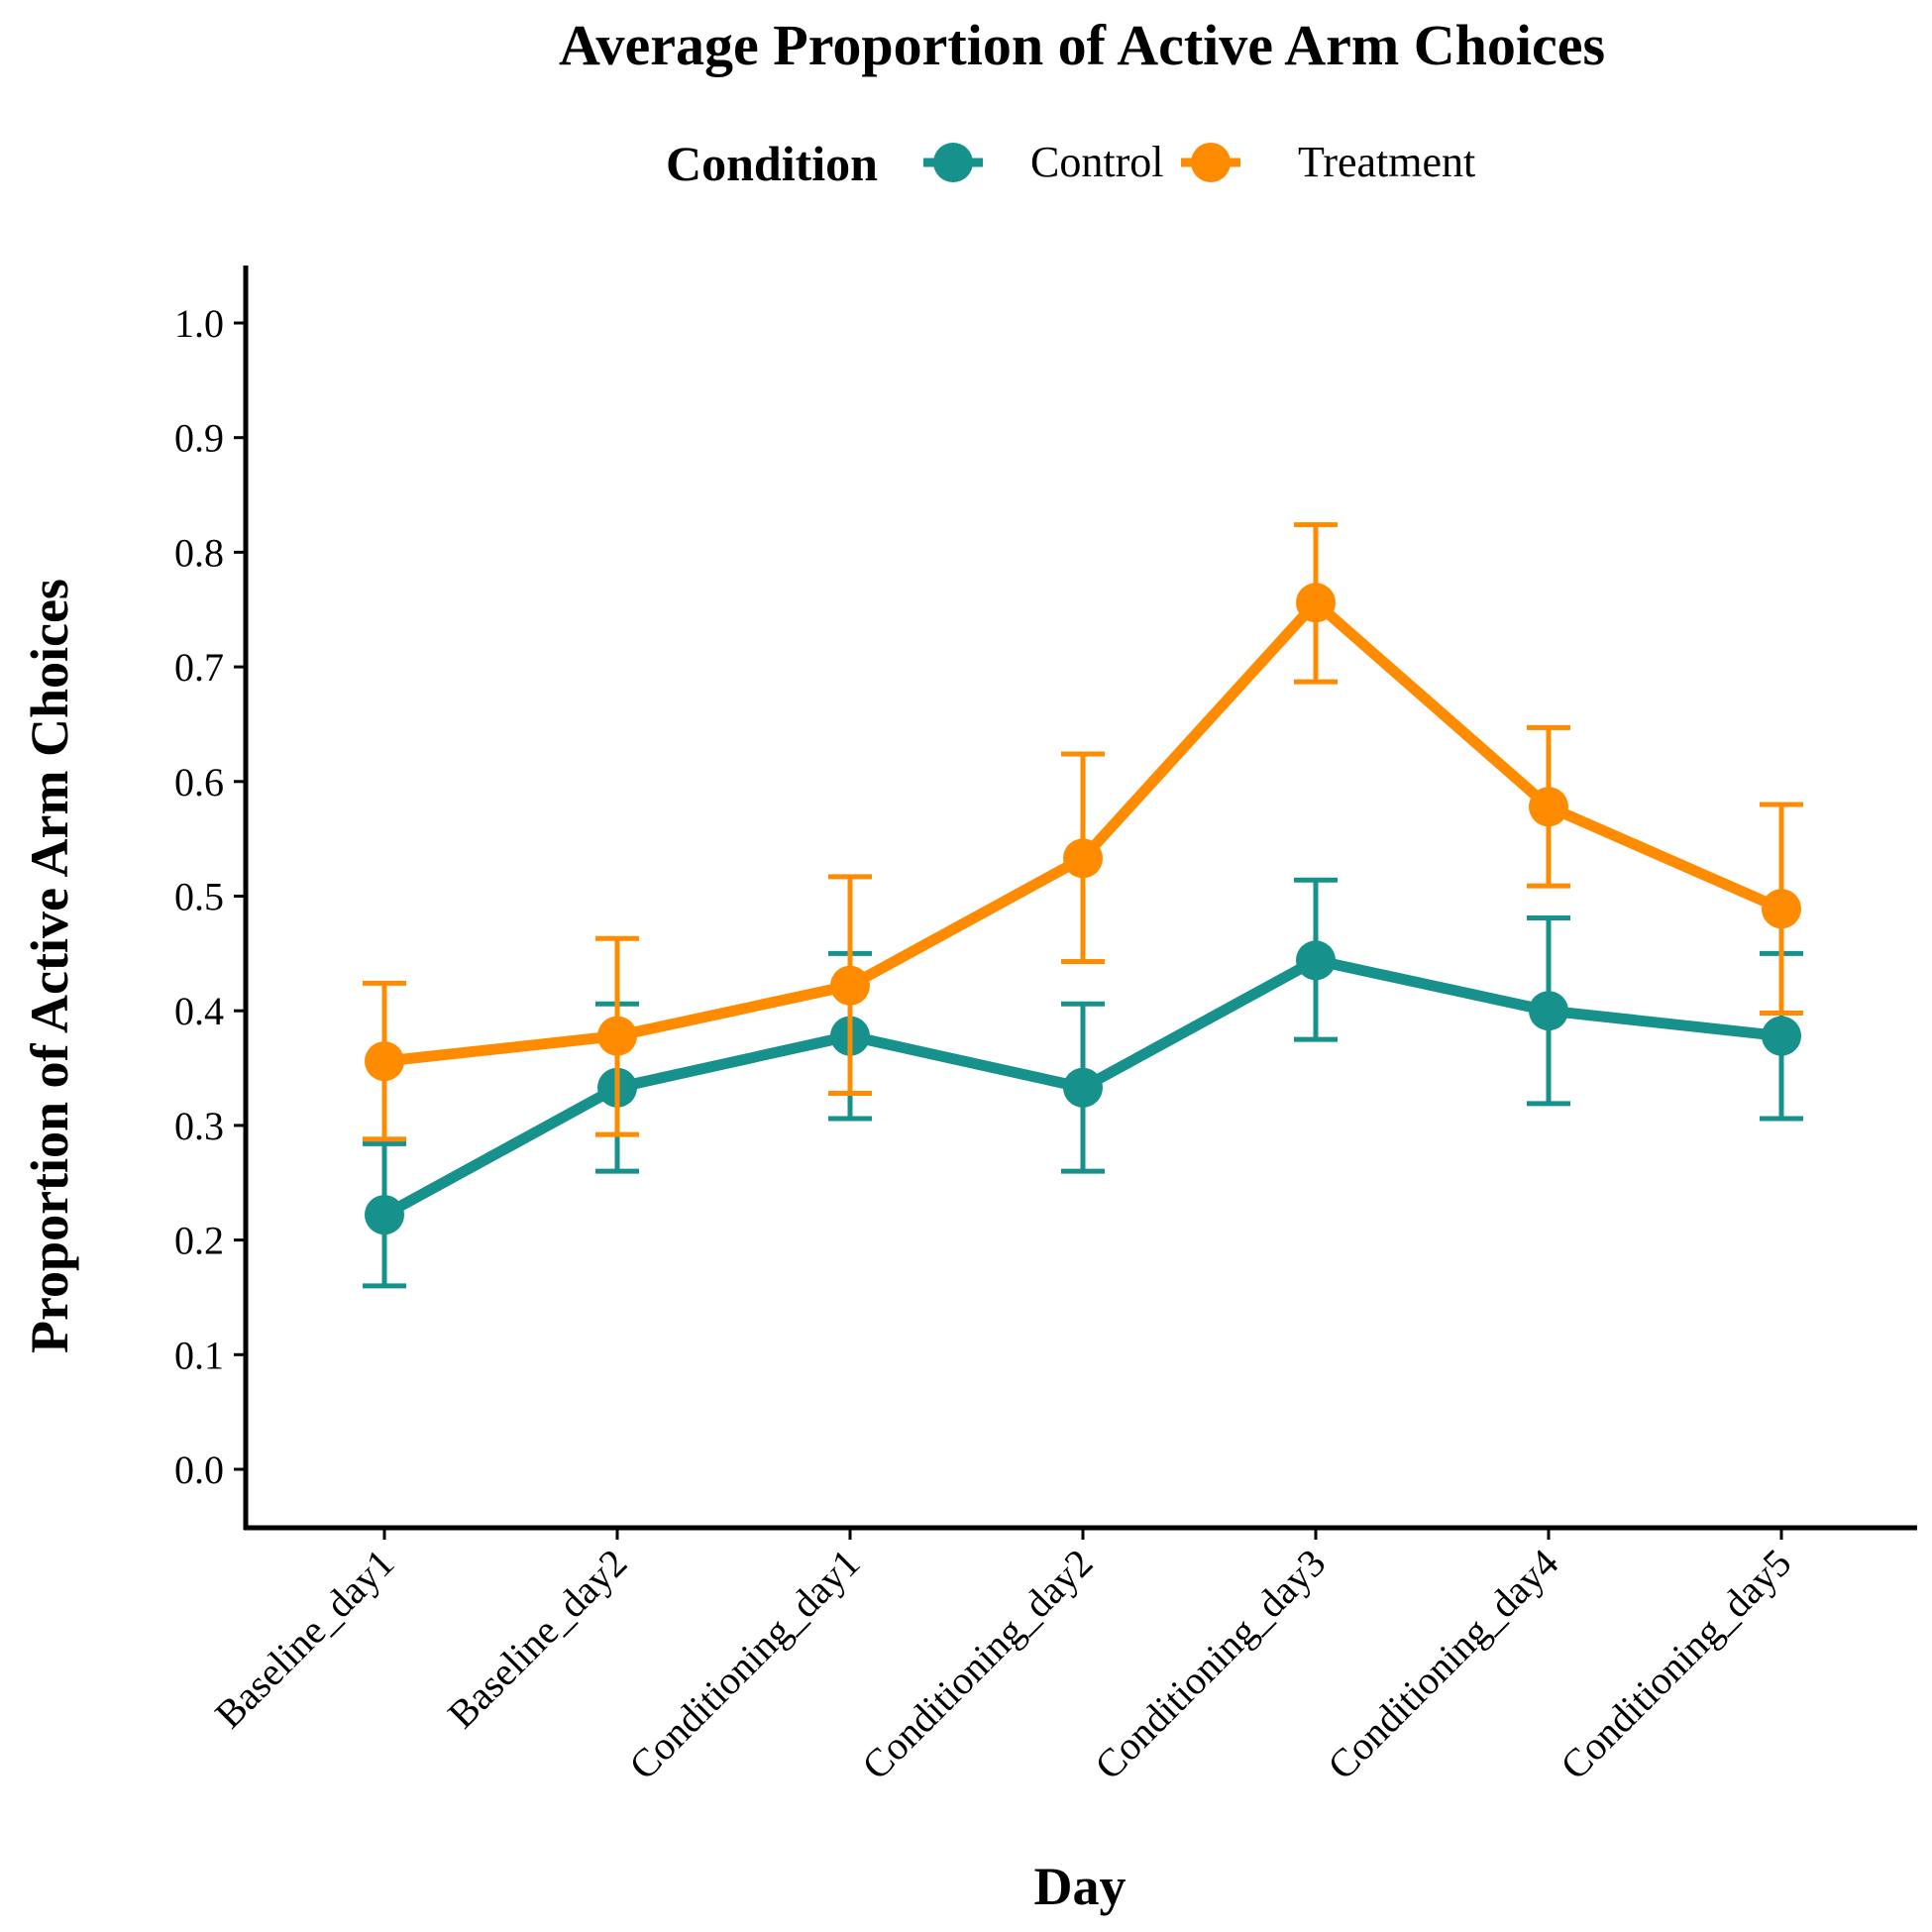  I want to click on x-tick-label: Conditioning_day1, so click(744, 1665).